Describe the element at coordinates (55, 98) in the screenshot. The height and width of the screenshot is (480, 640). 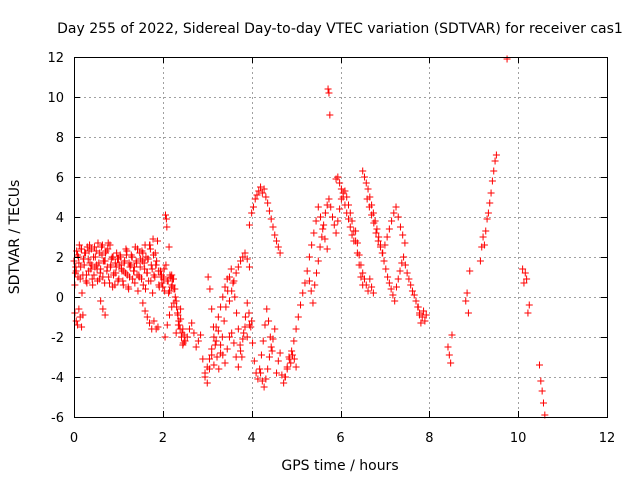
I see `y-tick-label: 10` at that location.